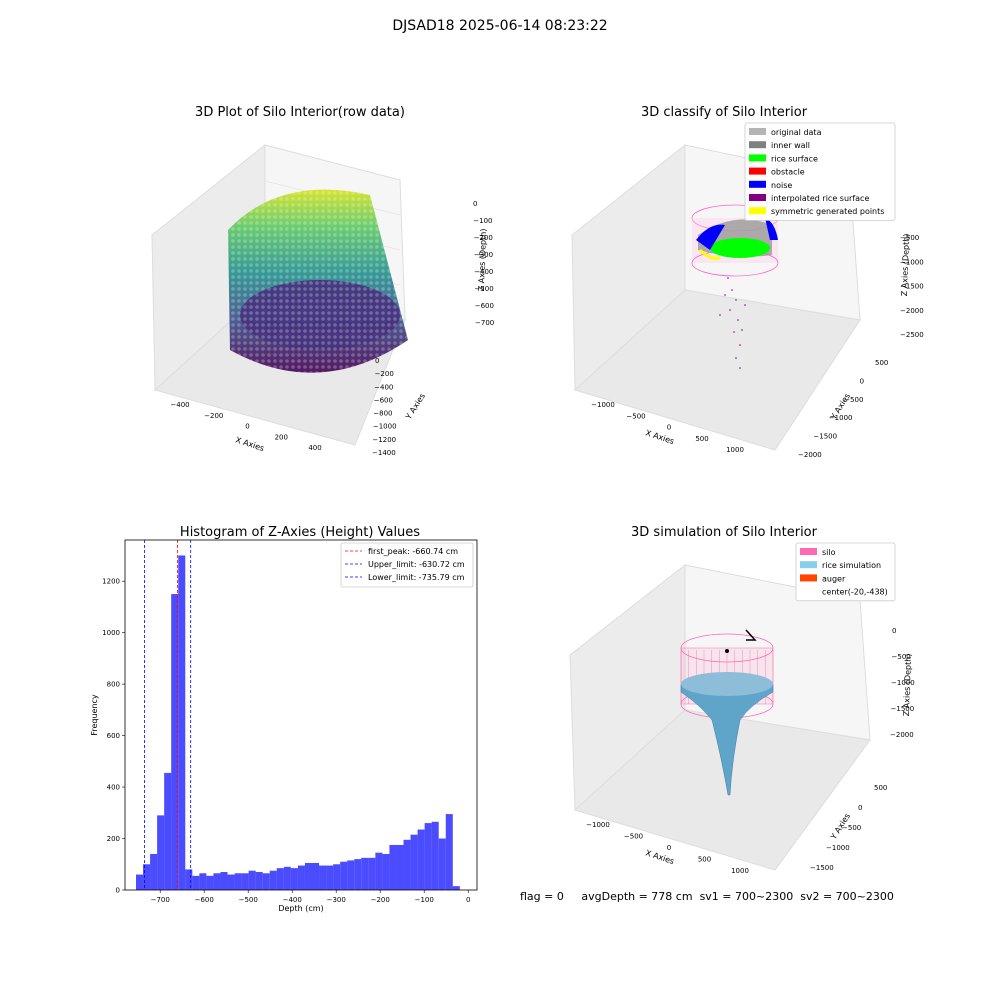  What do you see at coordinates (179, 405) in the screenshot?
I see `tick-label: −400` at bounding box center [179, 405].